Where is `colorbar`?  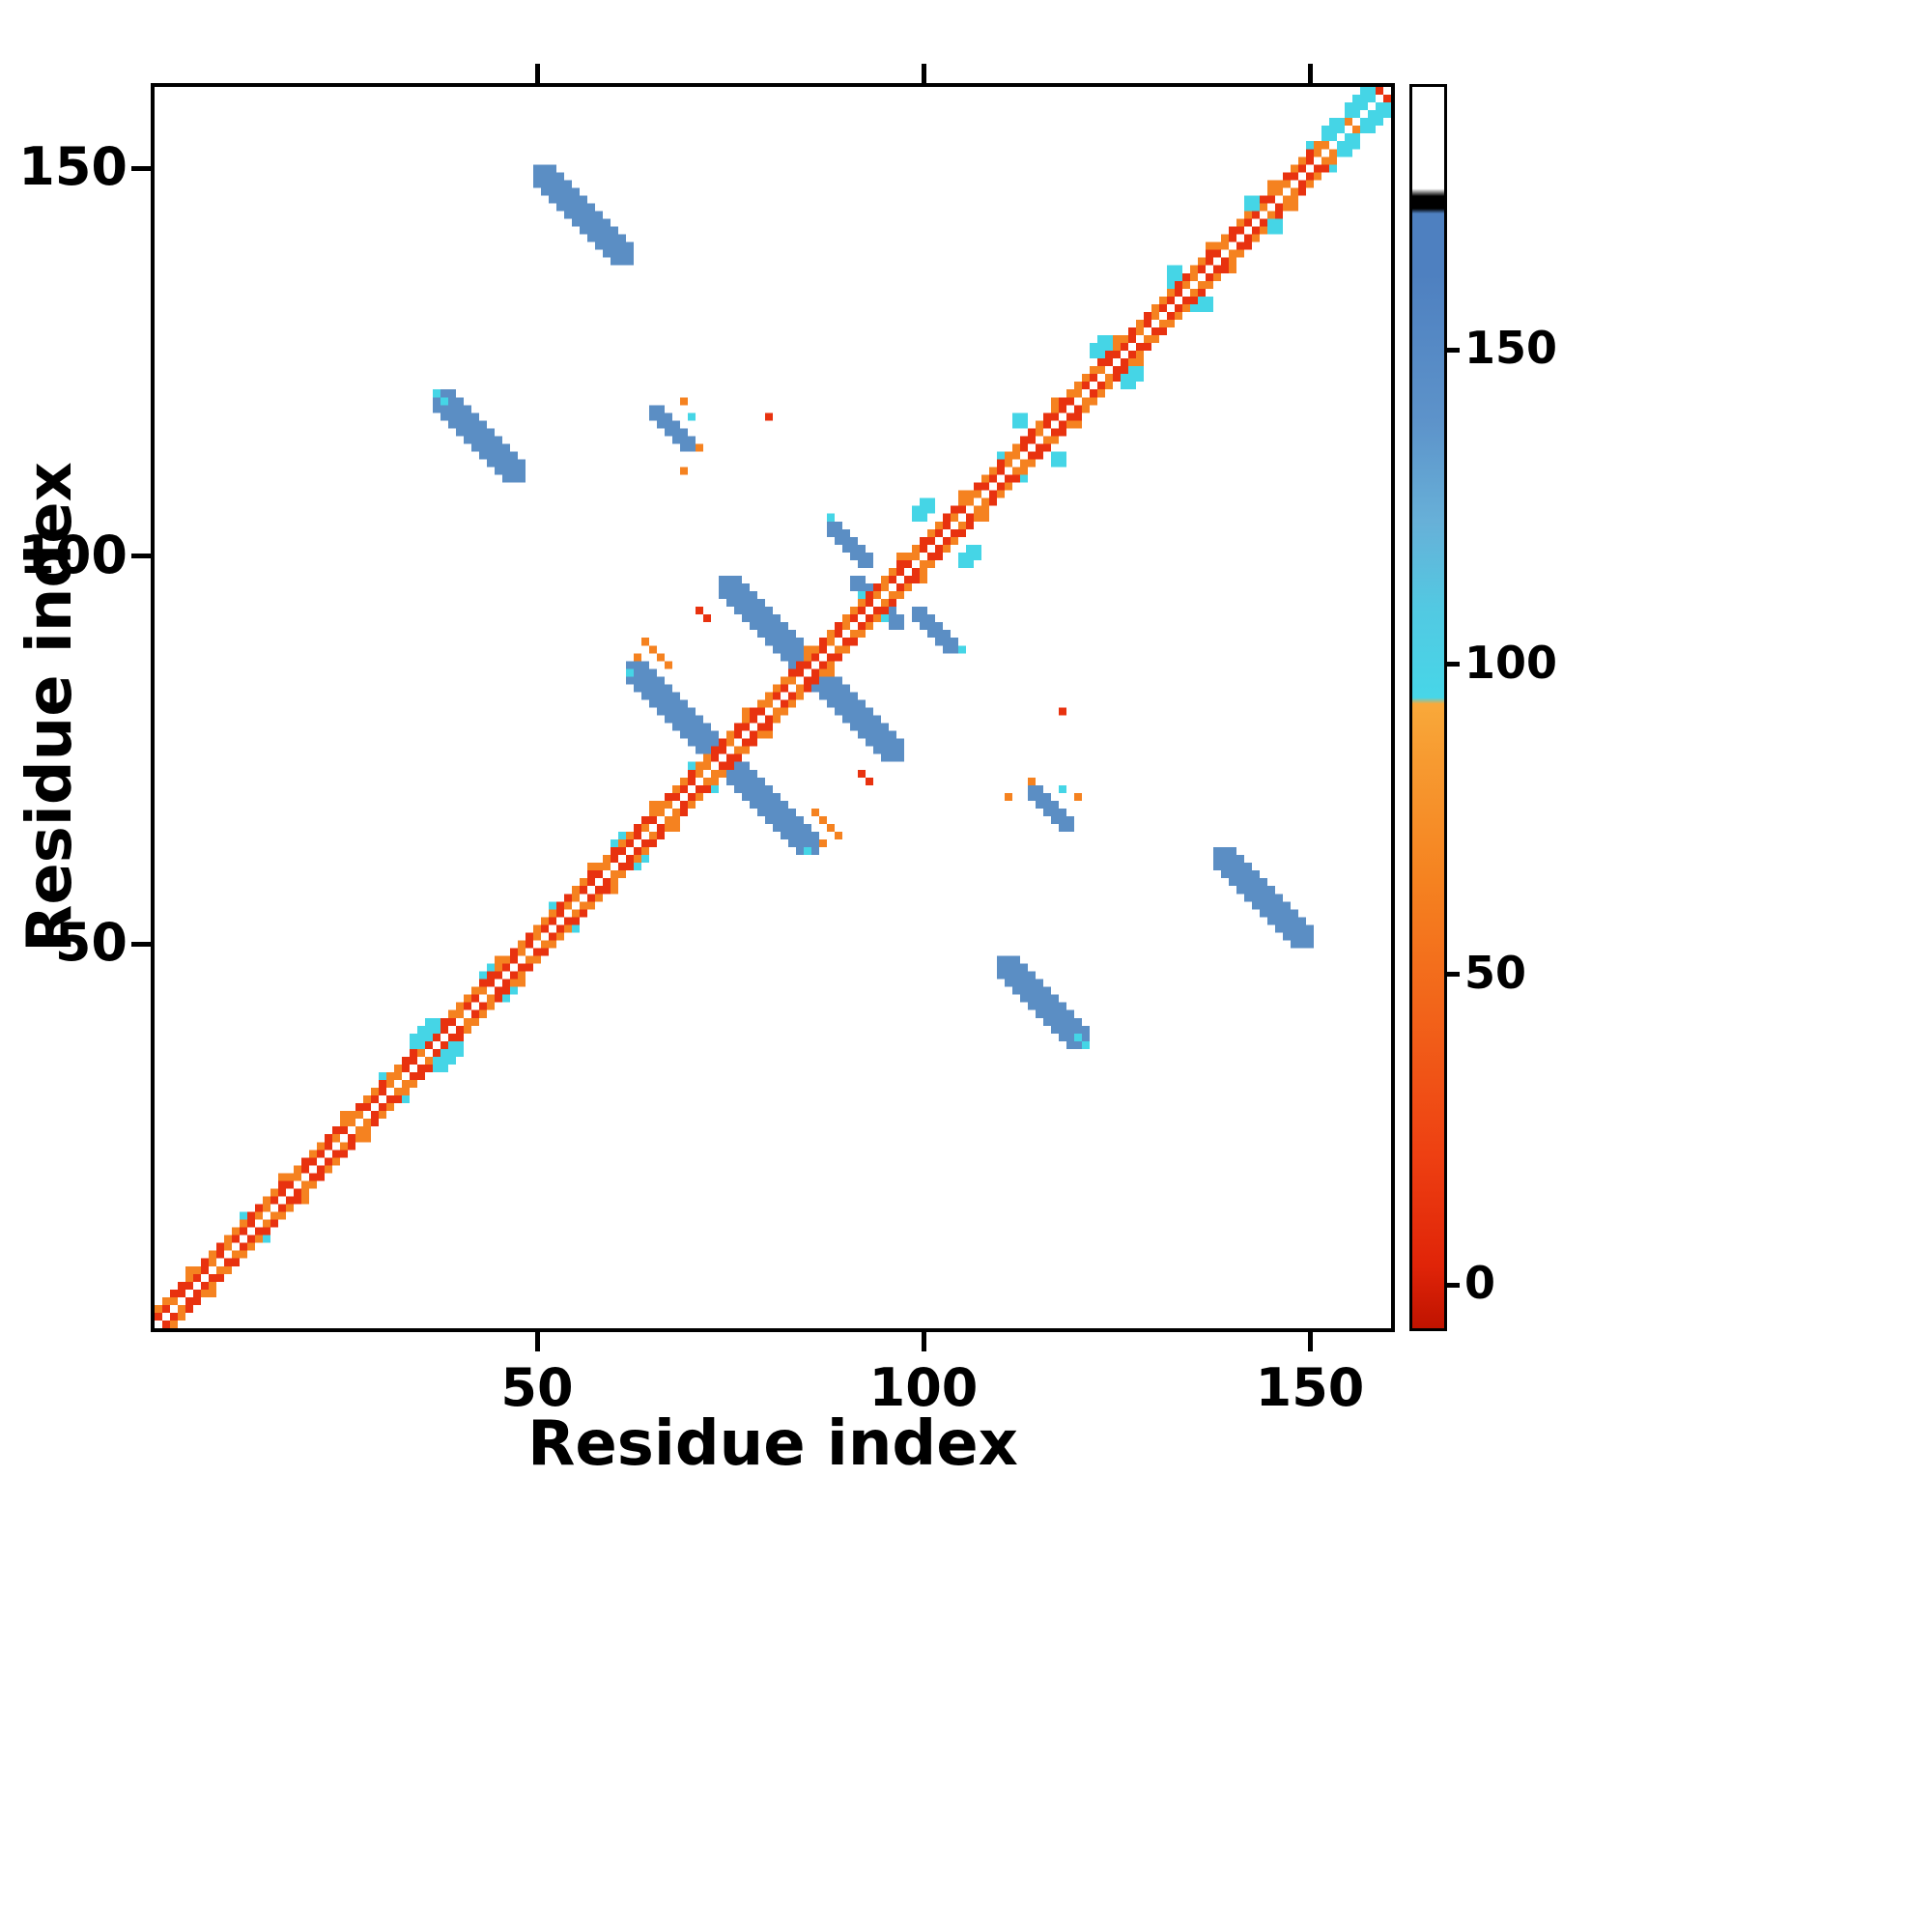
colorbar is located at coordinates (1428, 707).